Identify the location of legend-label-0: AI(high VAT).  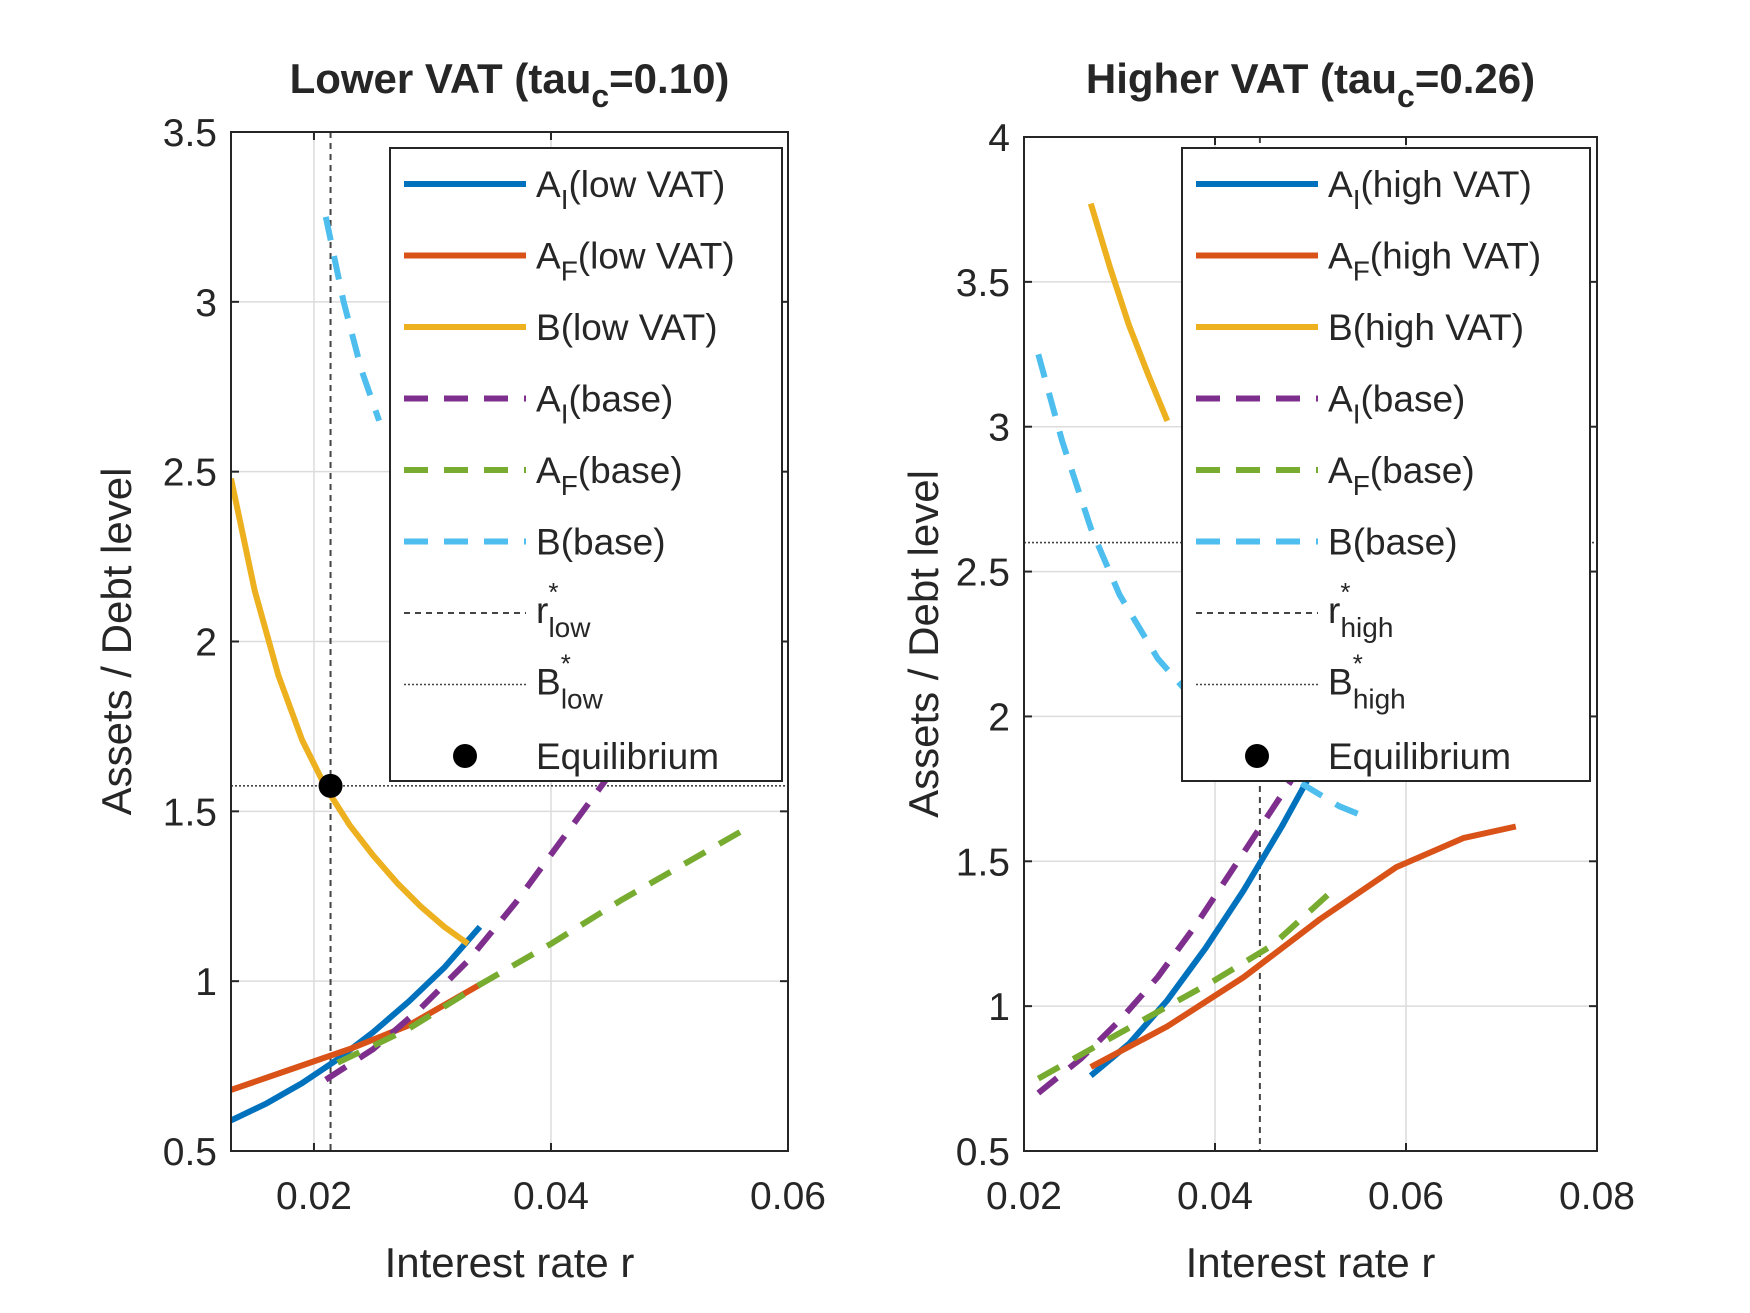
(1430, 189).